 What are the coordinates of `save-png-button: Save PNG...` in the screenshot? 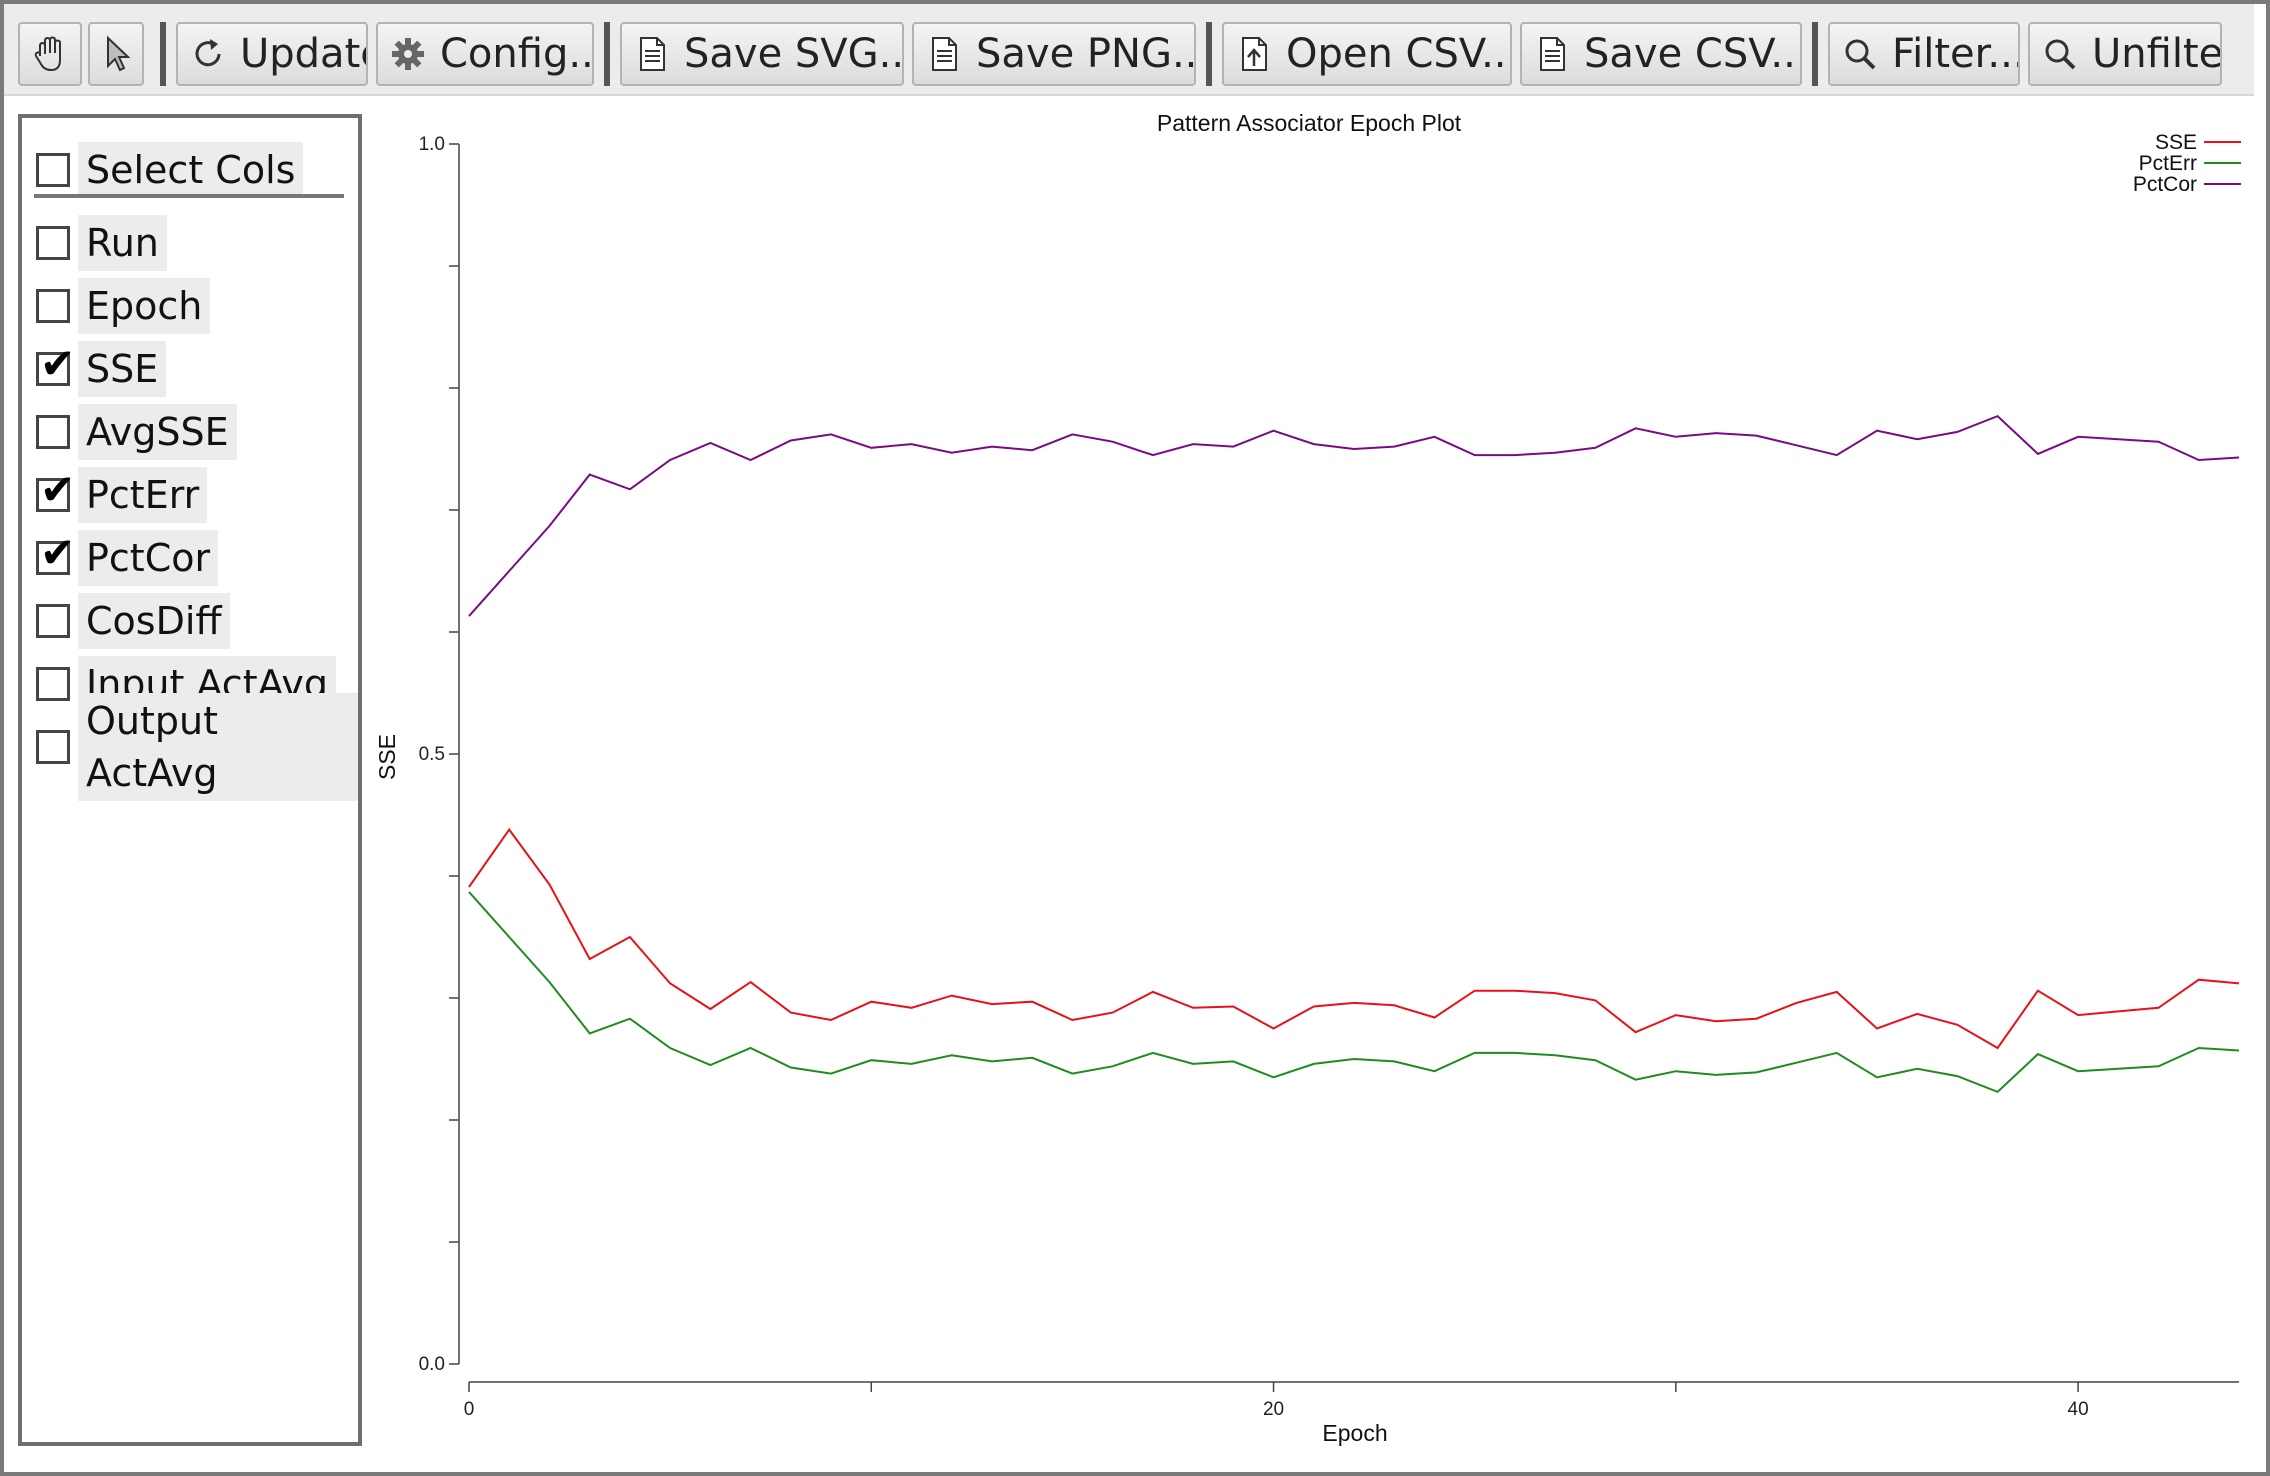 It's located at (1054, 54).